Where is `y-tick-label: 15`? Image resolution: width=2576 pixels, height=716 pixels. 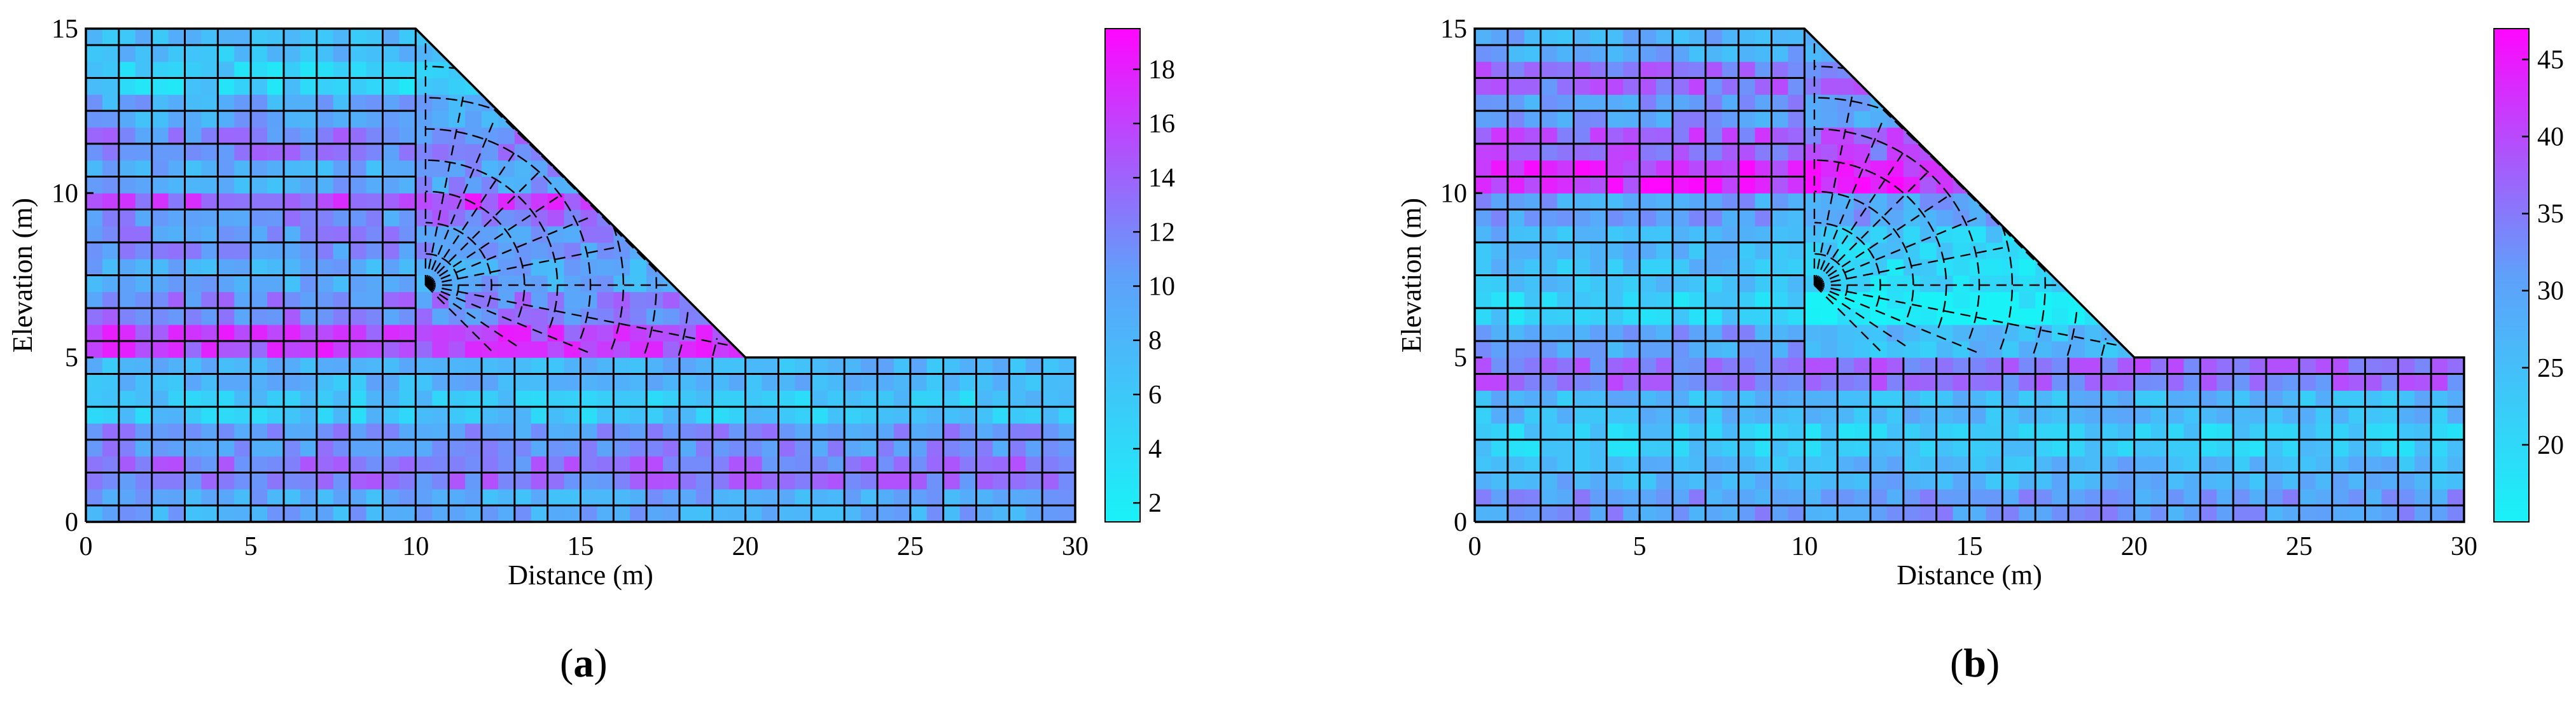
y-tick-label: 15 is located at coordinates (65, 29).